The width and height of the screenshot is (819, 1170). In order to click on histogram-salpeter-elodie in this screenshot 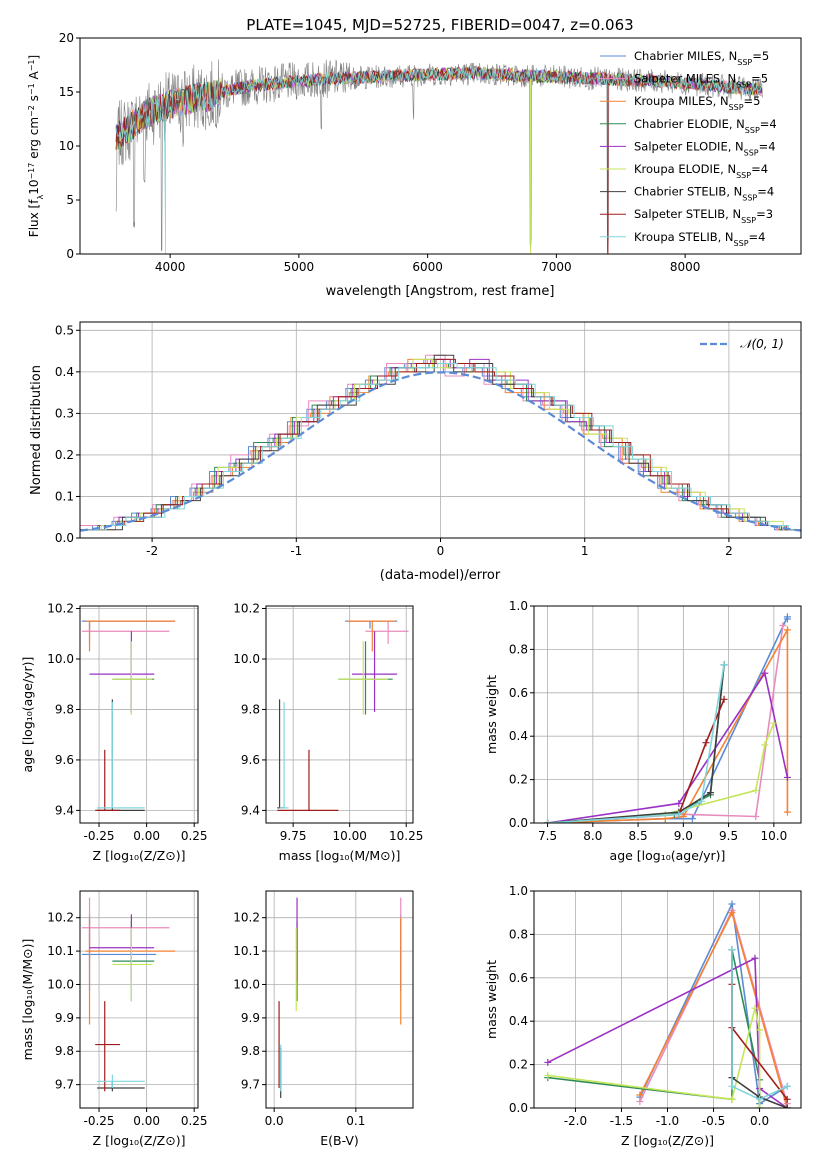, I will do `click(440, 444)`.